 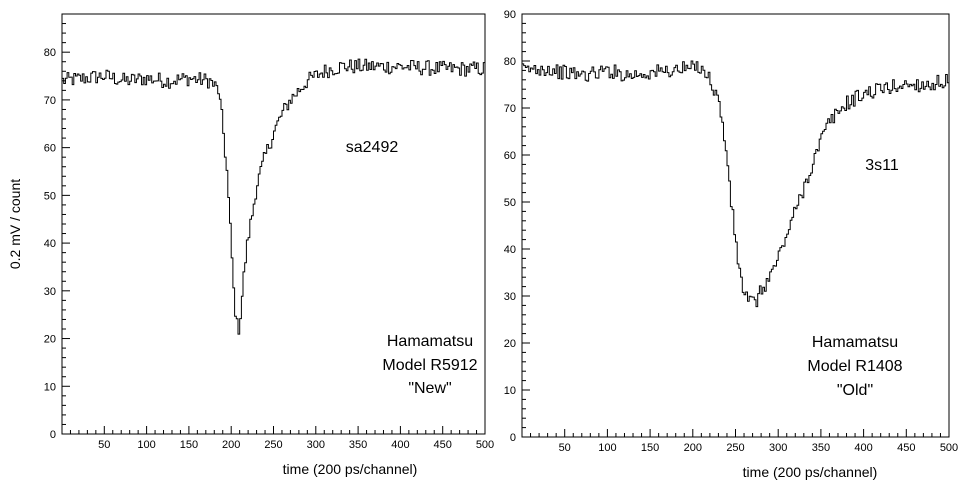 I want to click on panel1-xtick-label: 400, so click(x=400, y=445).